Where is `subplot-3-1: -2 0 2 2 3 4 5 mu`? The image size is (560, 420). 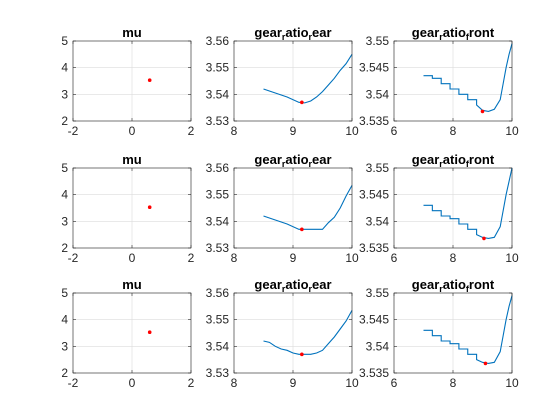 subplot-3-1: -2 0 2 2 3 4 5 mu is located at coordinates (127, 333).